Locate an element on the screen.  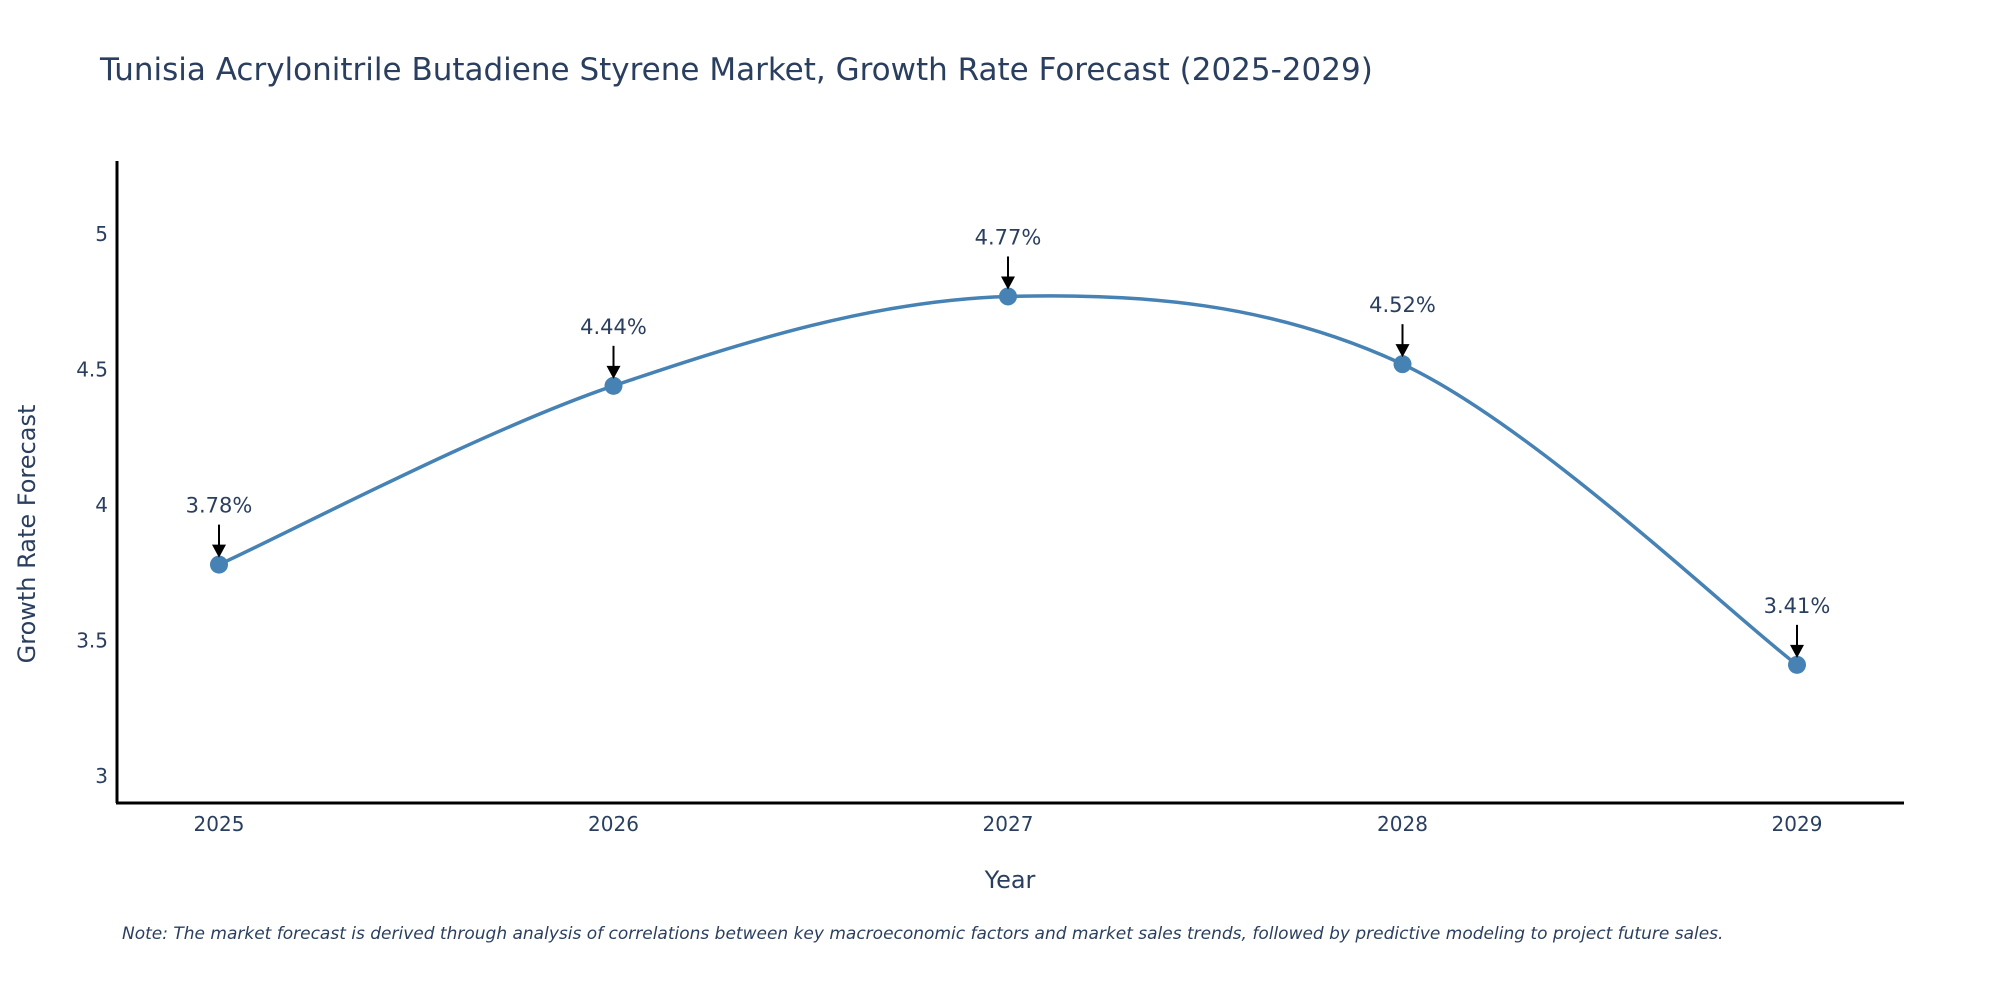
data-annotation: 3.78% is located at coordinates (219, 526).